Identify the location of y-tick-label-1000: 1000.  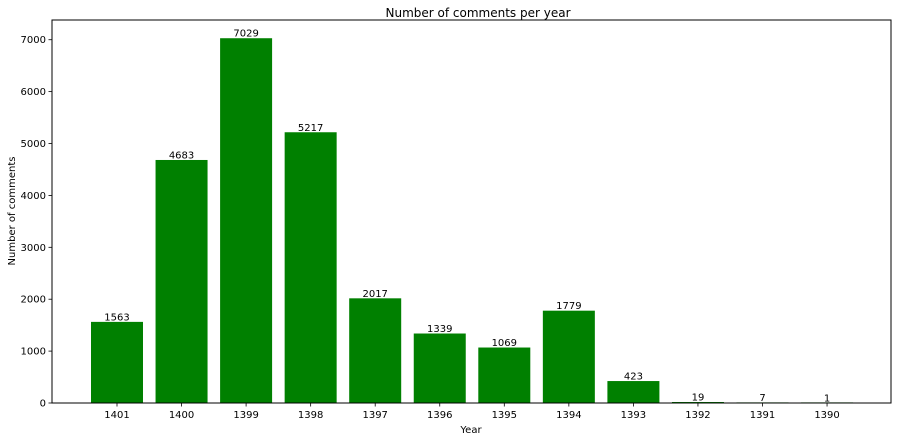
(33, 352).